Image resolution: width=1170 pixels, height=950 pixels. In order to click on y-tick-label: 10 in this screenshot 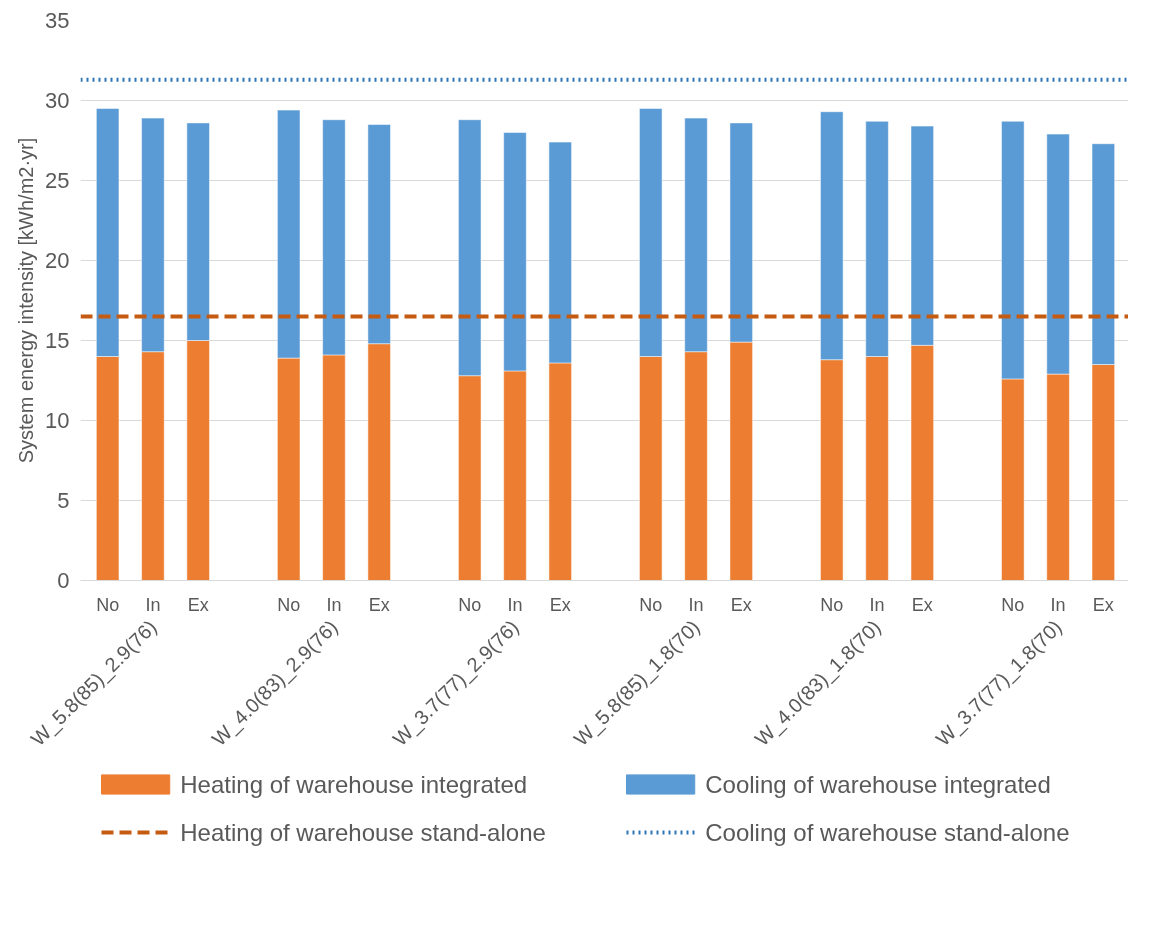, I will do `click(57, 420)`.